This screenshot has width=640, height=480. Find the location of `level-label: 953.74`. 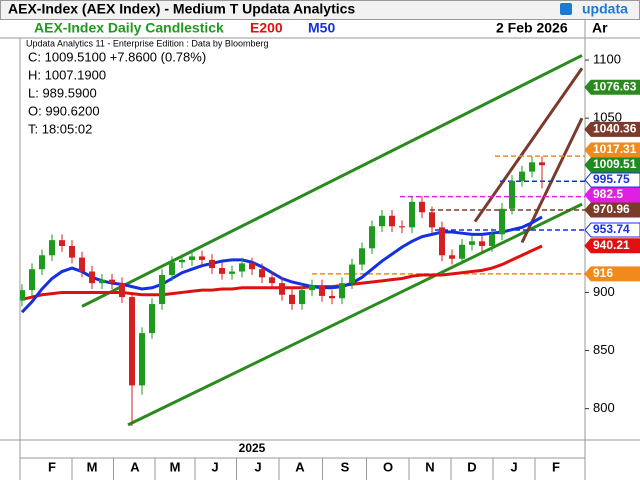

level-label: 953.74 is located at coordinates (611, 229).